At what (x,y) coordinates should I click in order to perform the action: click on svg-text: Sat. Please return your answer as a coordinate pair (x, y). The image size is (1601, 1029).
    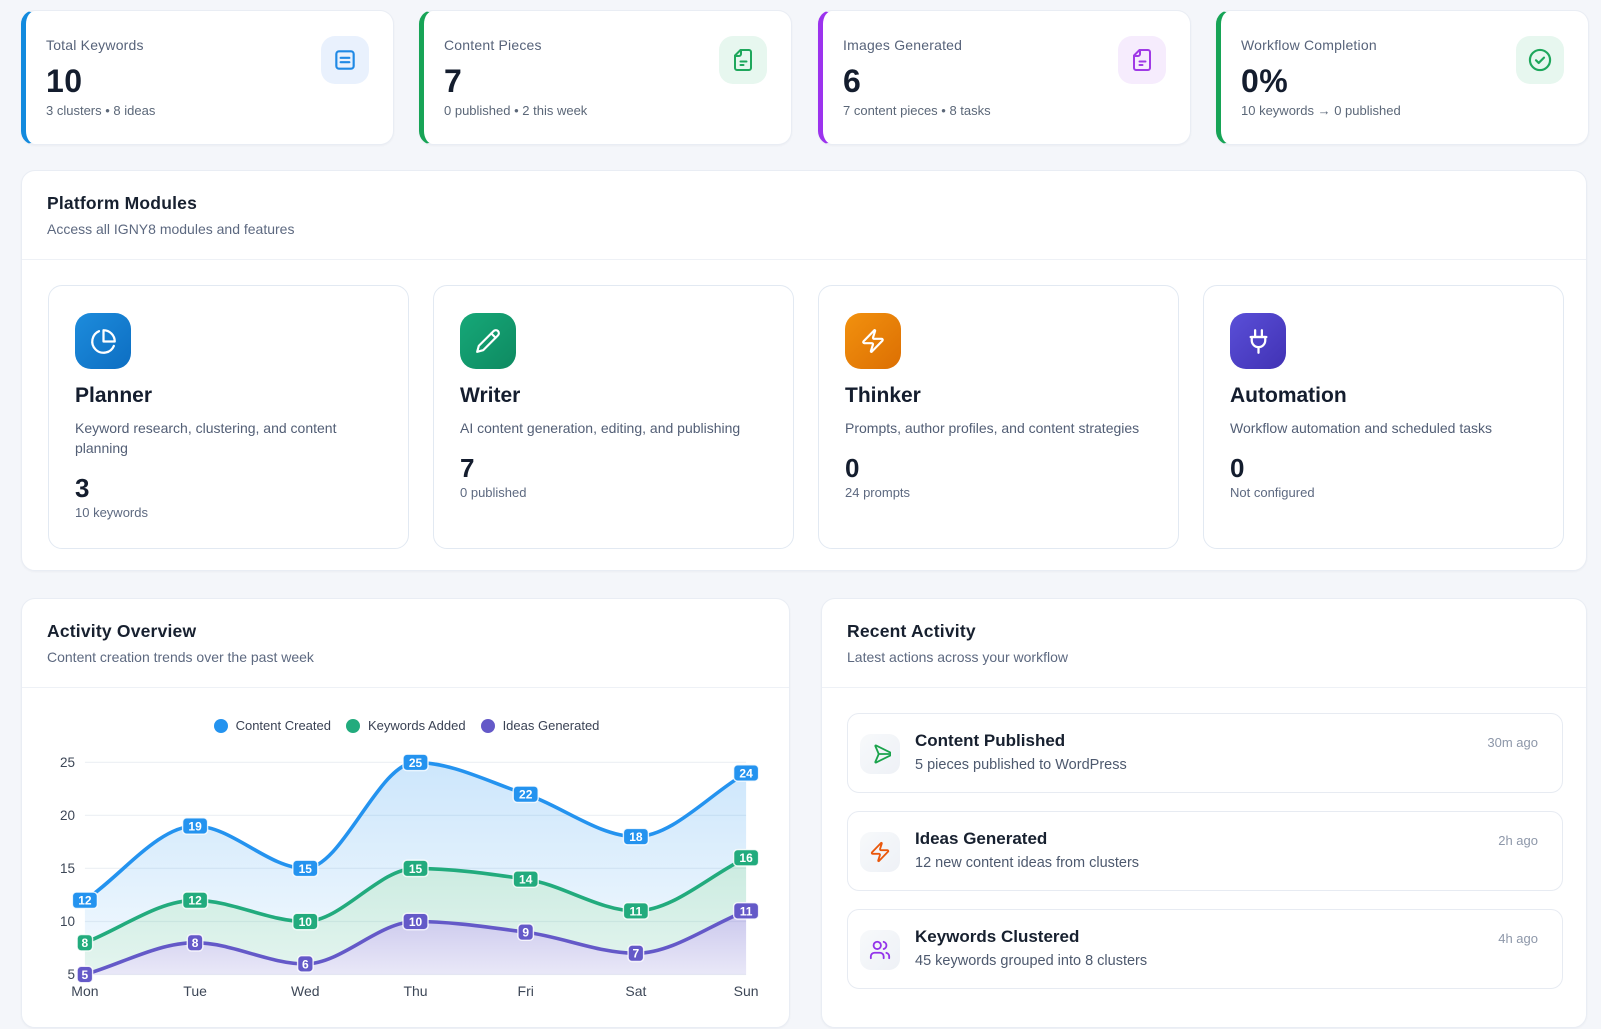
    Looking at the image, I should click on (635, 991).